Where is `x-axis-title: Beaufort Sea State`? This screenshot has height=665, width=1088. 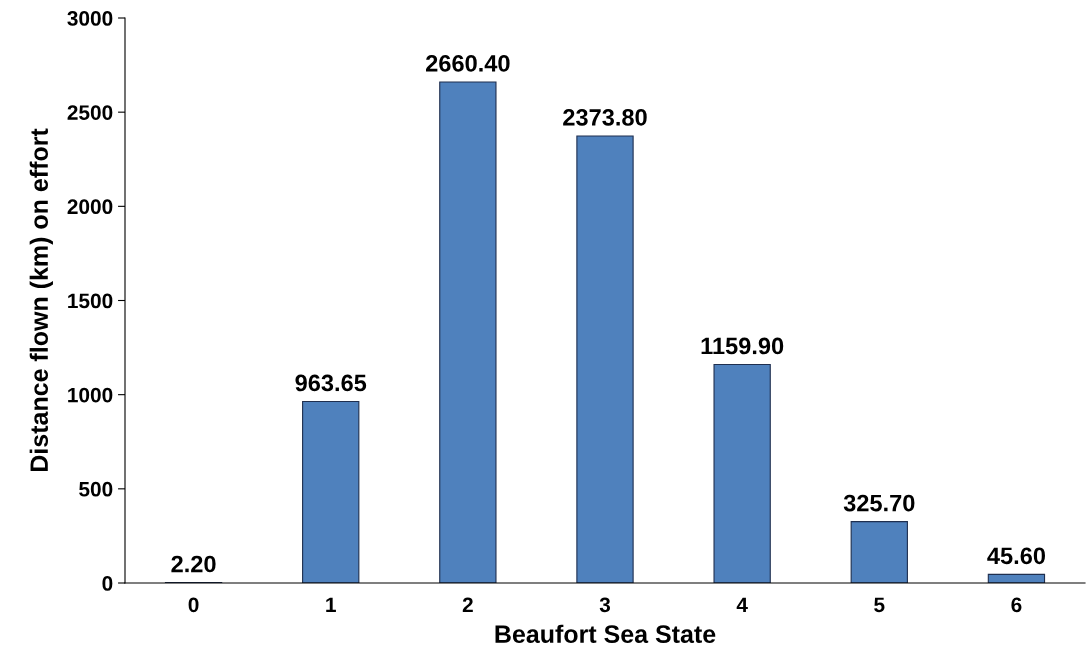
x-axis-title: Beaufort Sea State is located at coordinates (605, 634).